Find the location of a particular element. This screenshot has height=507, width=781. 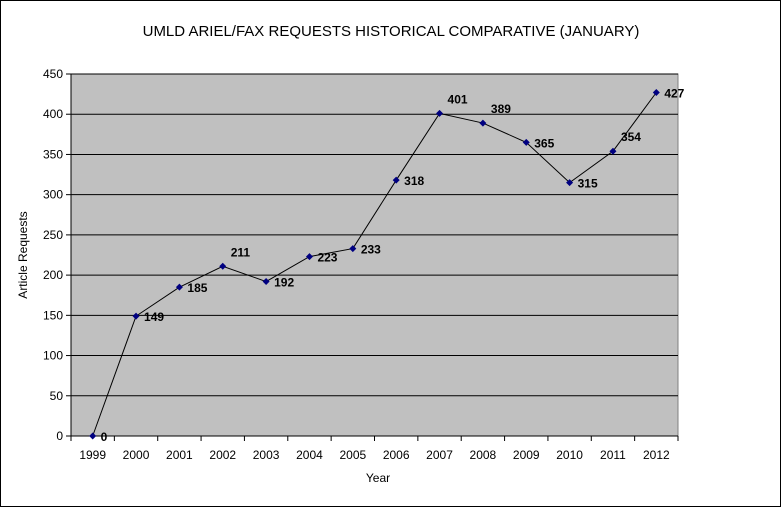

data-label: 354 is located at coordinates (631, 137).